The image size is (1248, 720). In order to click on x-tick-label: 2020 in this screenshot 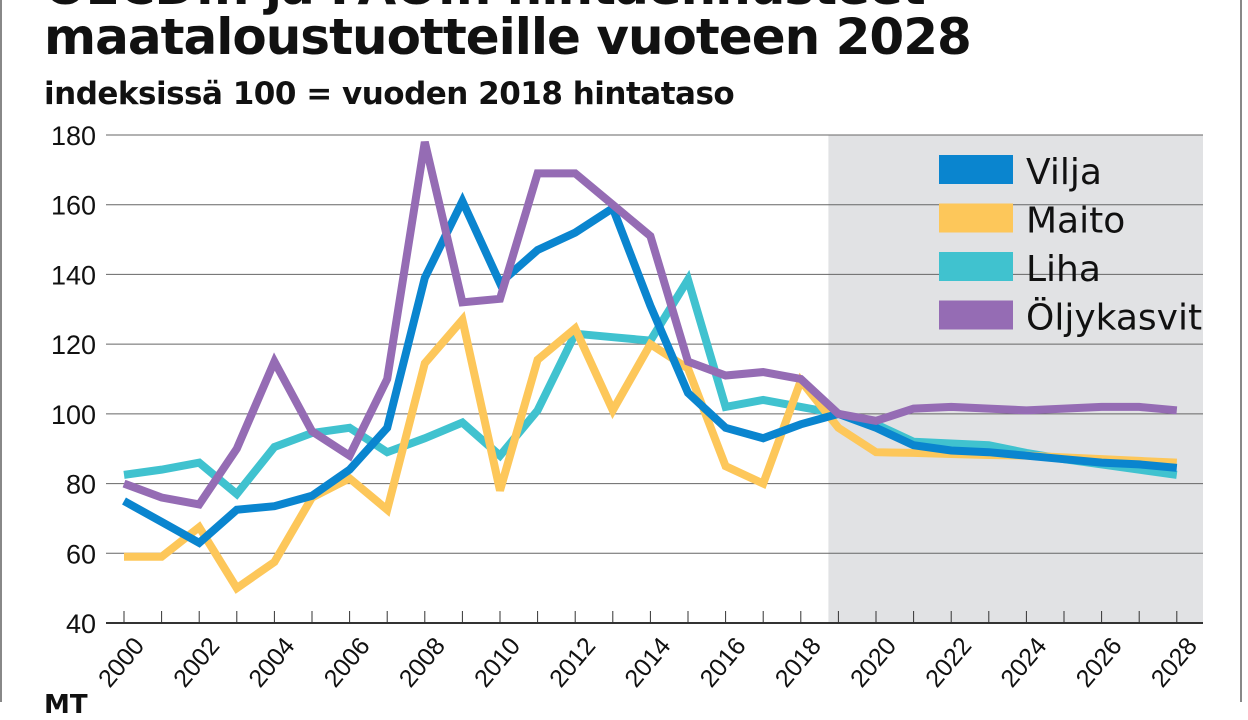, I will do `click(873, 662)`.